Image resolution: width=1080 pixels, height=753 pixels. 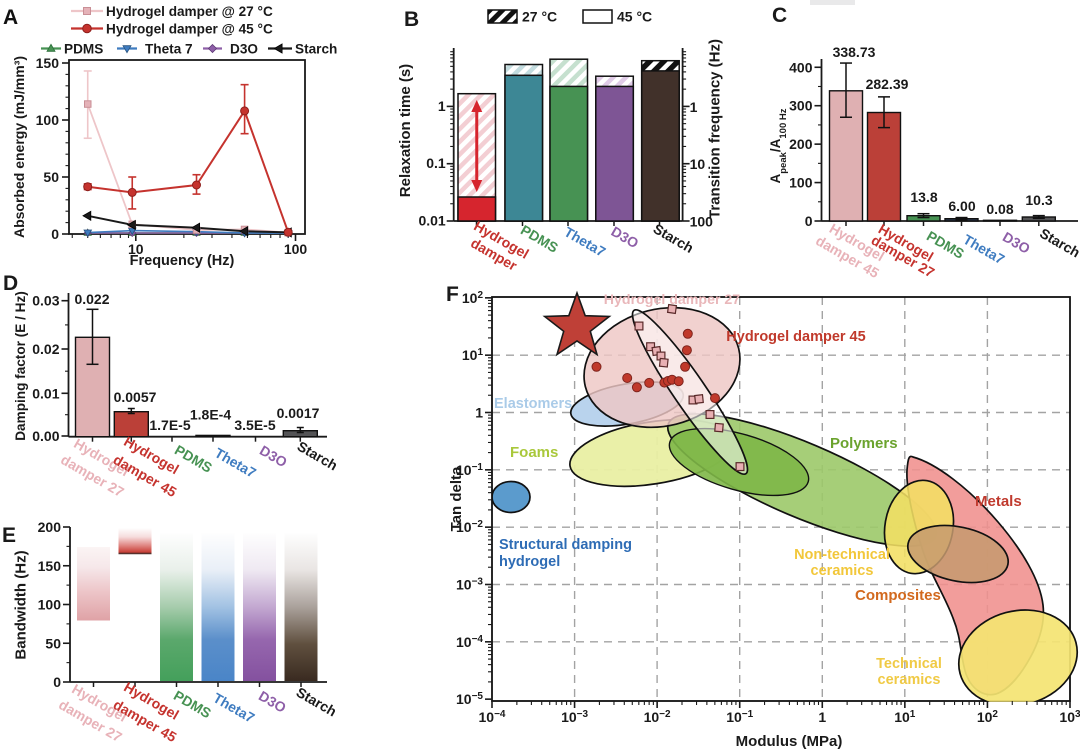 I want to click on svg-text: Frequency (Hz), so click(x=182, y=261).